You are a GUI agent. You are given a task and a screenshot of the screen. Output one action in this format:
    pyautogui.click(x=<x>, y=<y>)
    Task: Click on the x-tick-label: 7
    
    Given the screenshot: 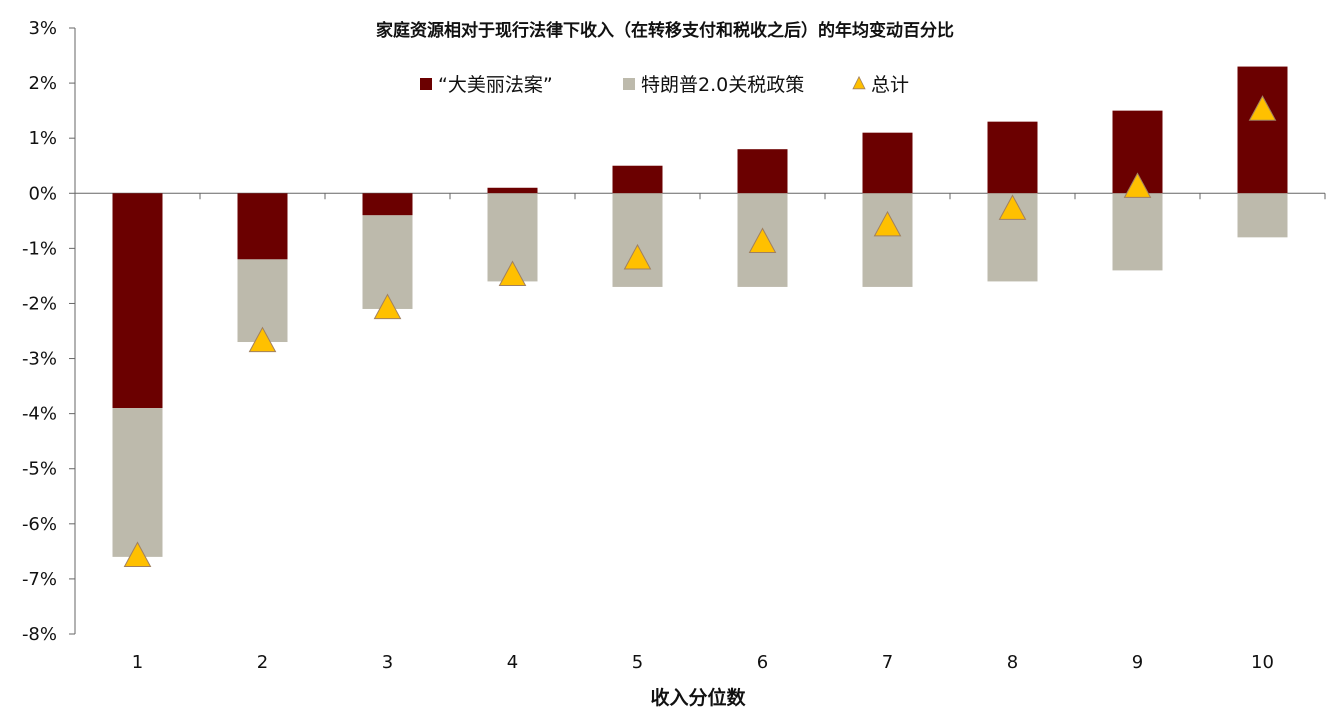 What is the action you would take?
    pyautogui.click(x=887, y=662)
    